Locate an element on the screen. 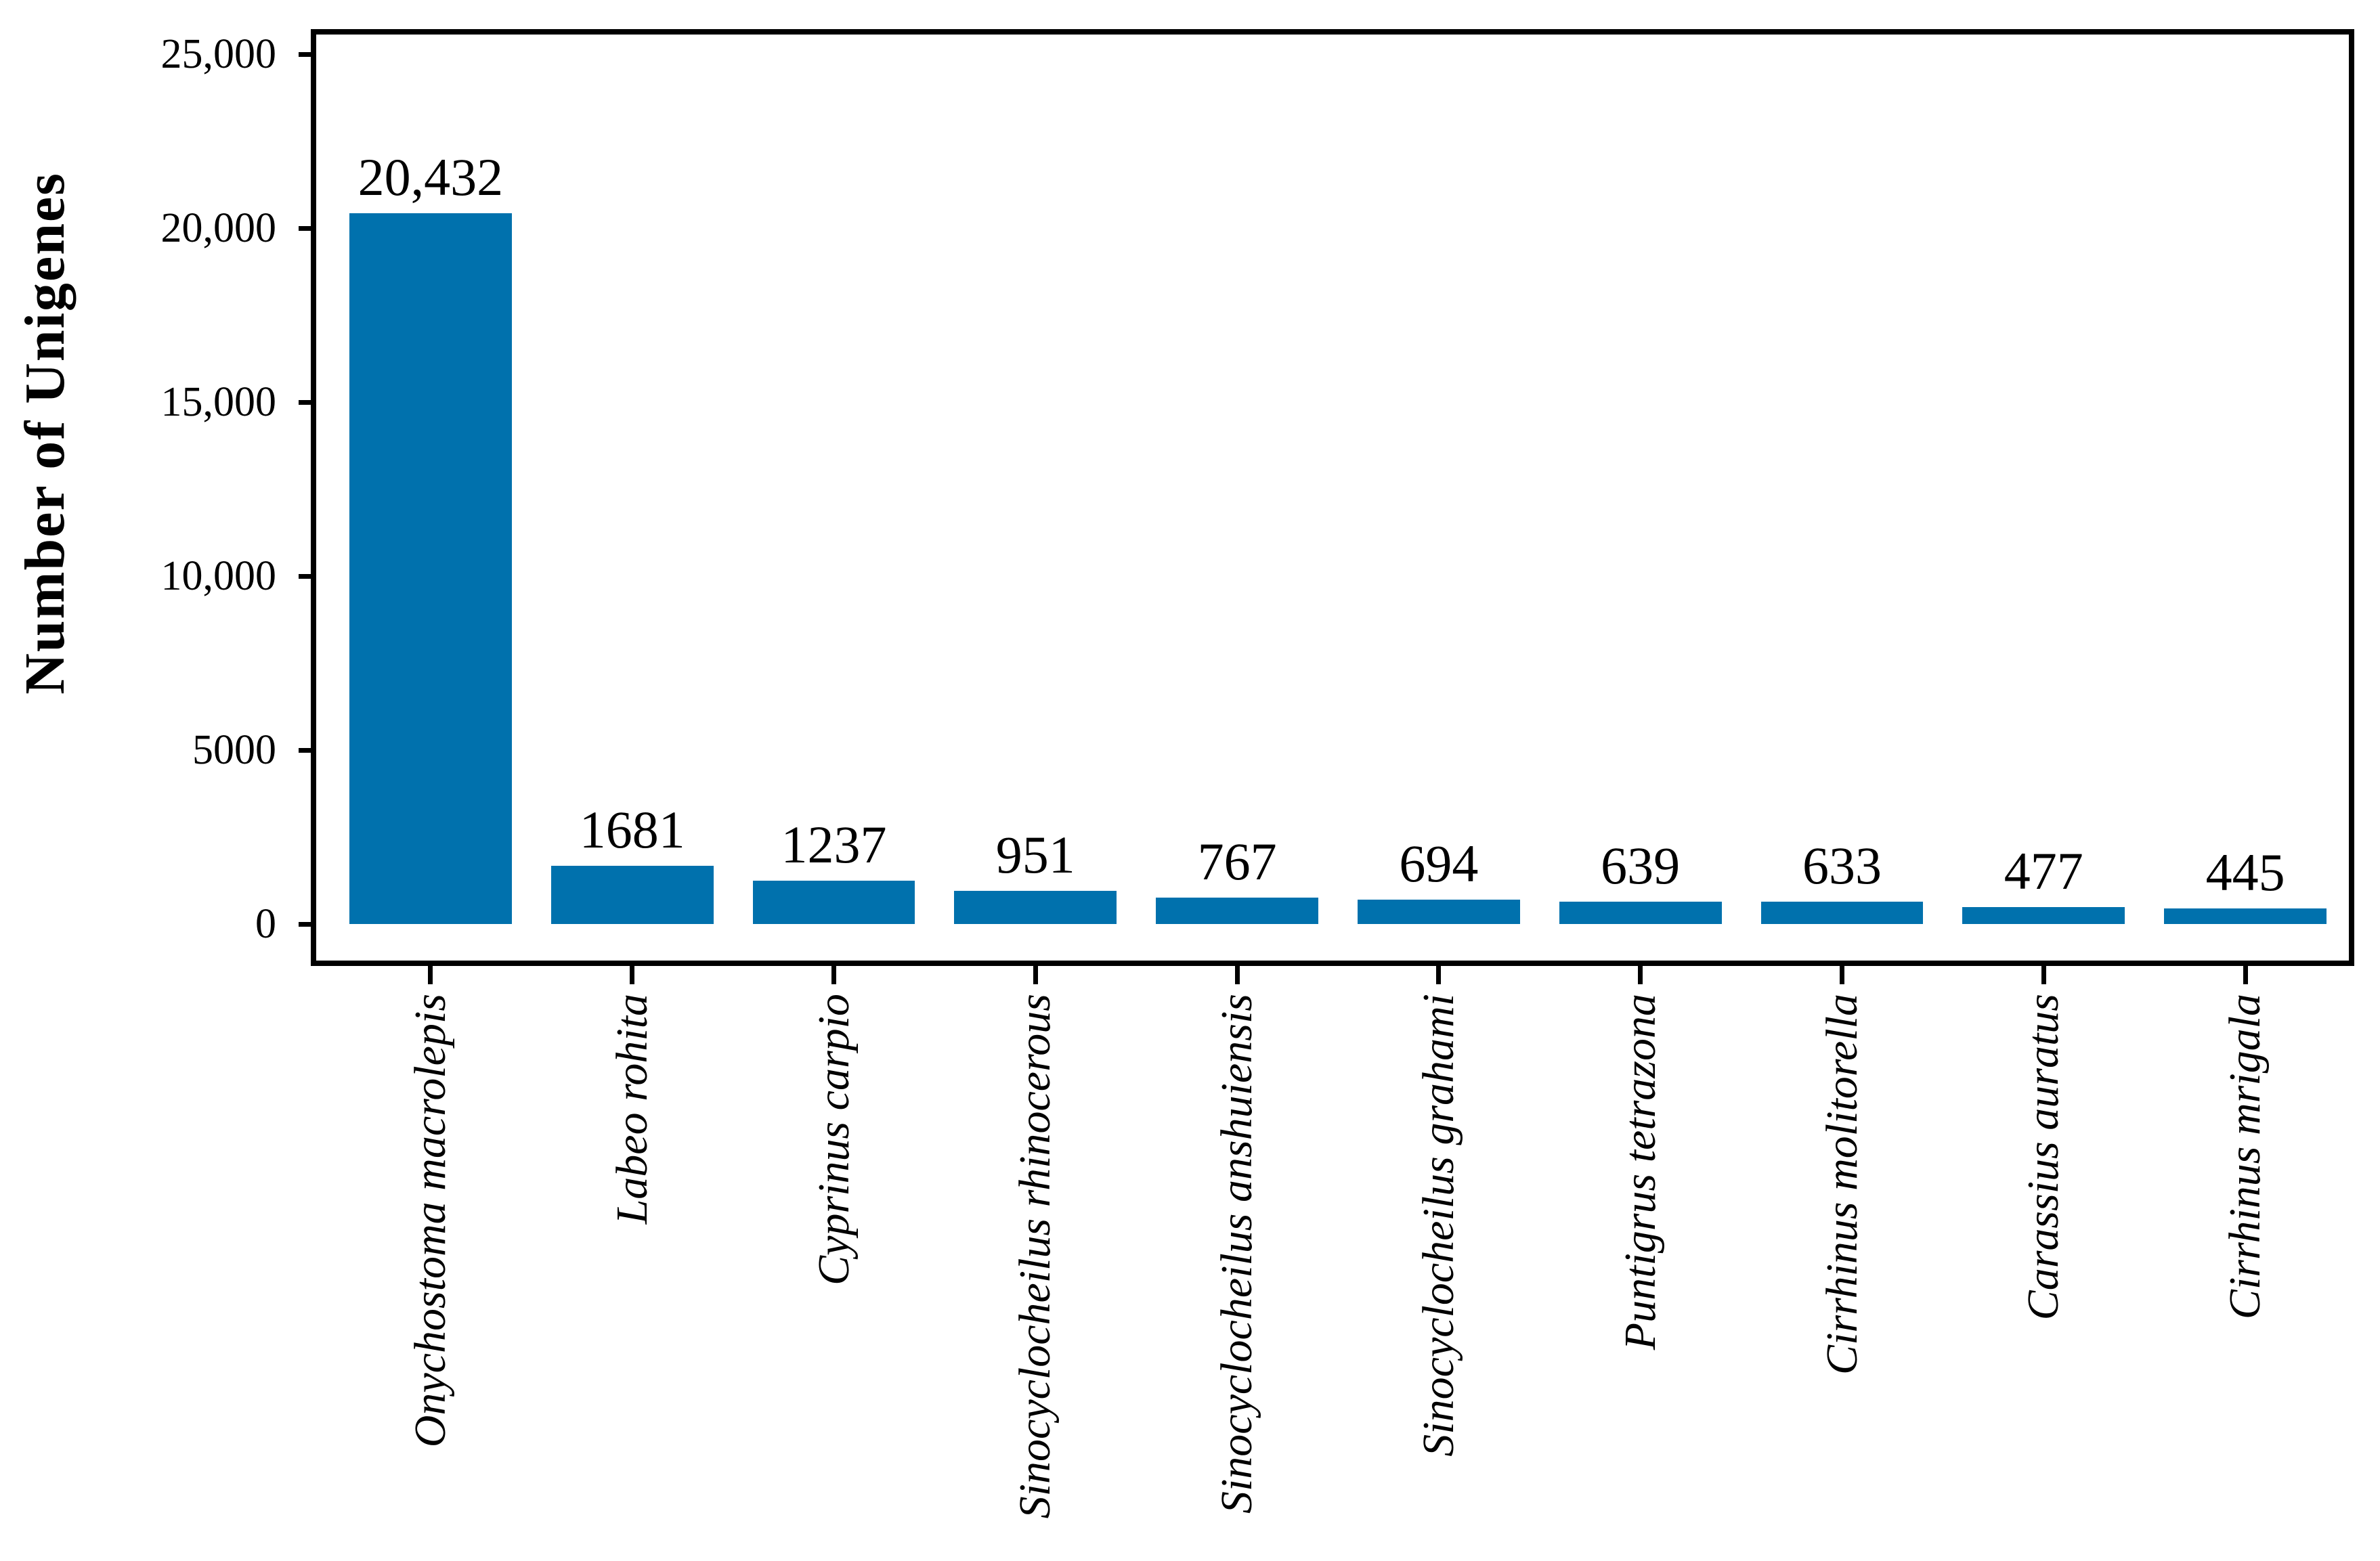 The width and height of the screenshot is (2380, 1561). bar-slot: 694 is located at coordinates (1439, 880).